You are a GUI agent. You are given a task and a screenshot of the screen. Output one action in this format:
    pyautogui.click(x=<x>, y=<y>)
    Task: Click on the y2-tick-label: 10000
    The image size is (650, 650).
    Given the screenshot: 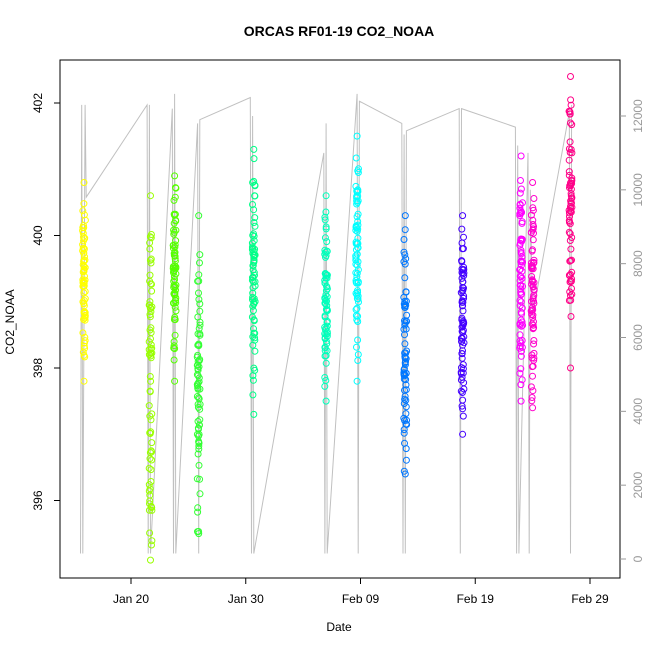 What is the action you would take?
    pyautogui.click(x=638, y=190)
    